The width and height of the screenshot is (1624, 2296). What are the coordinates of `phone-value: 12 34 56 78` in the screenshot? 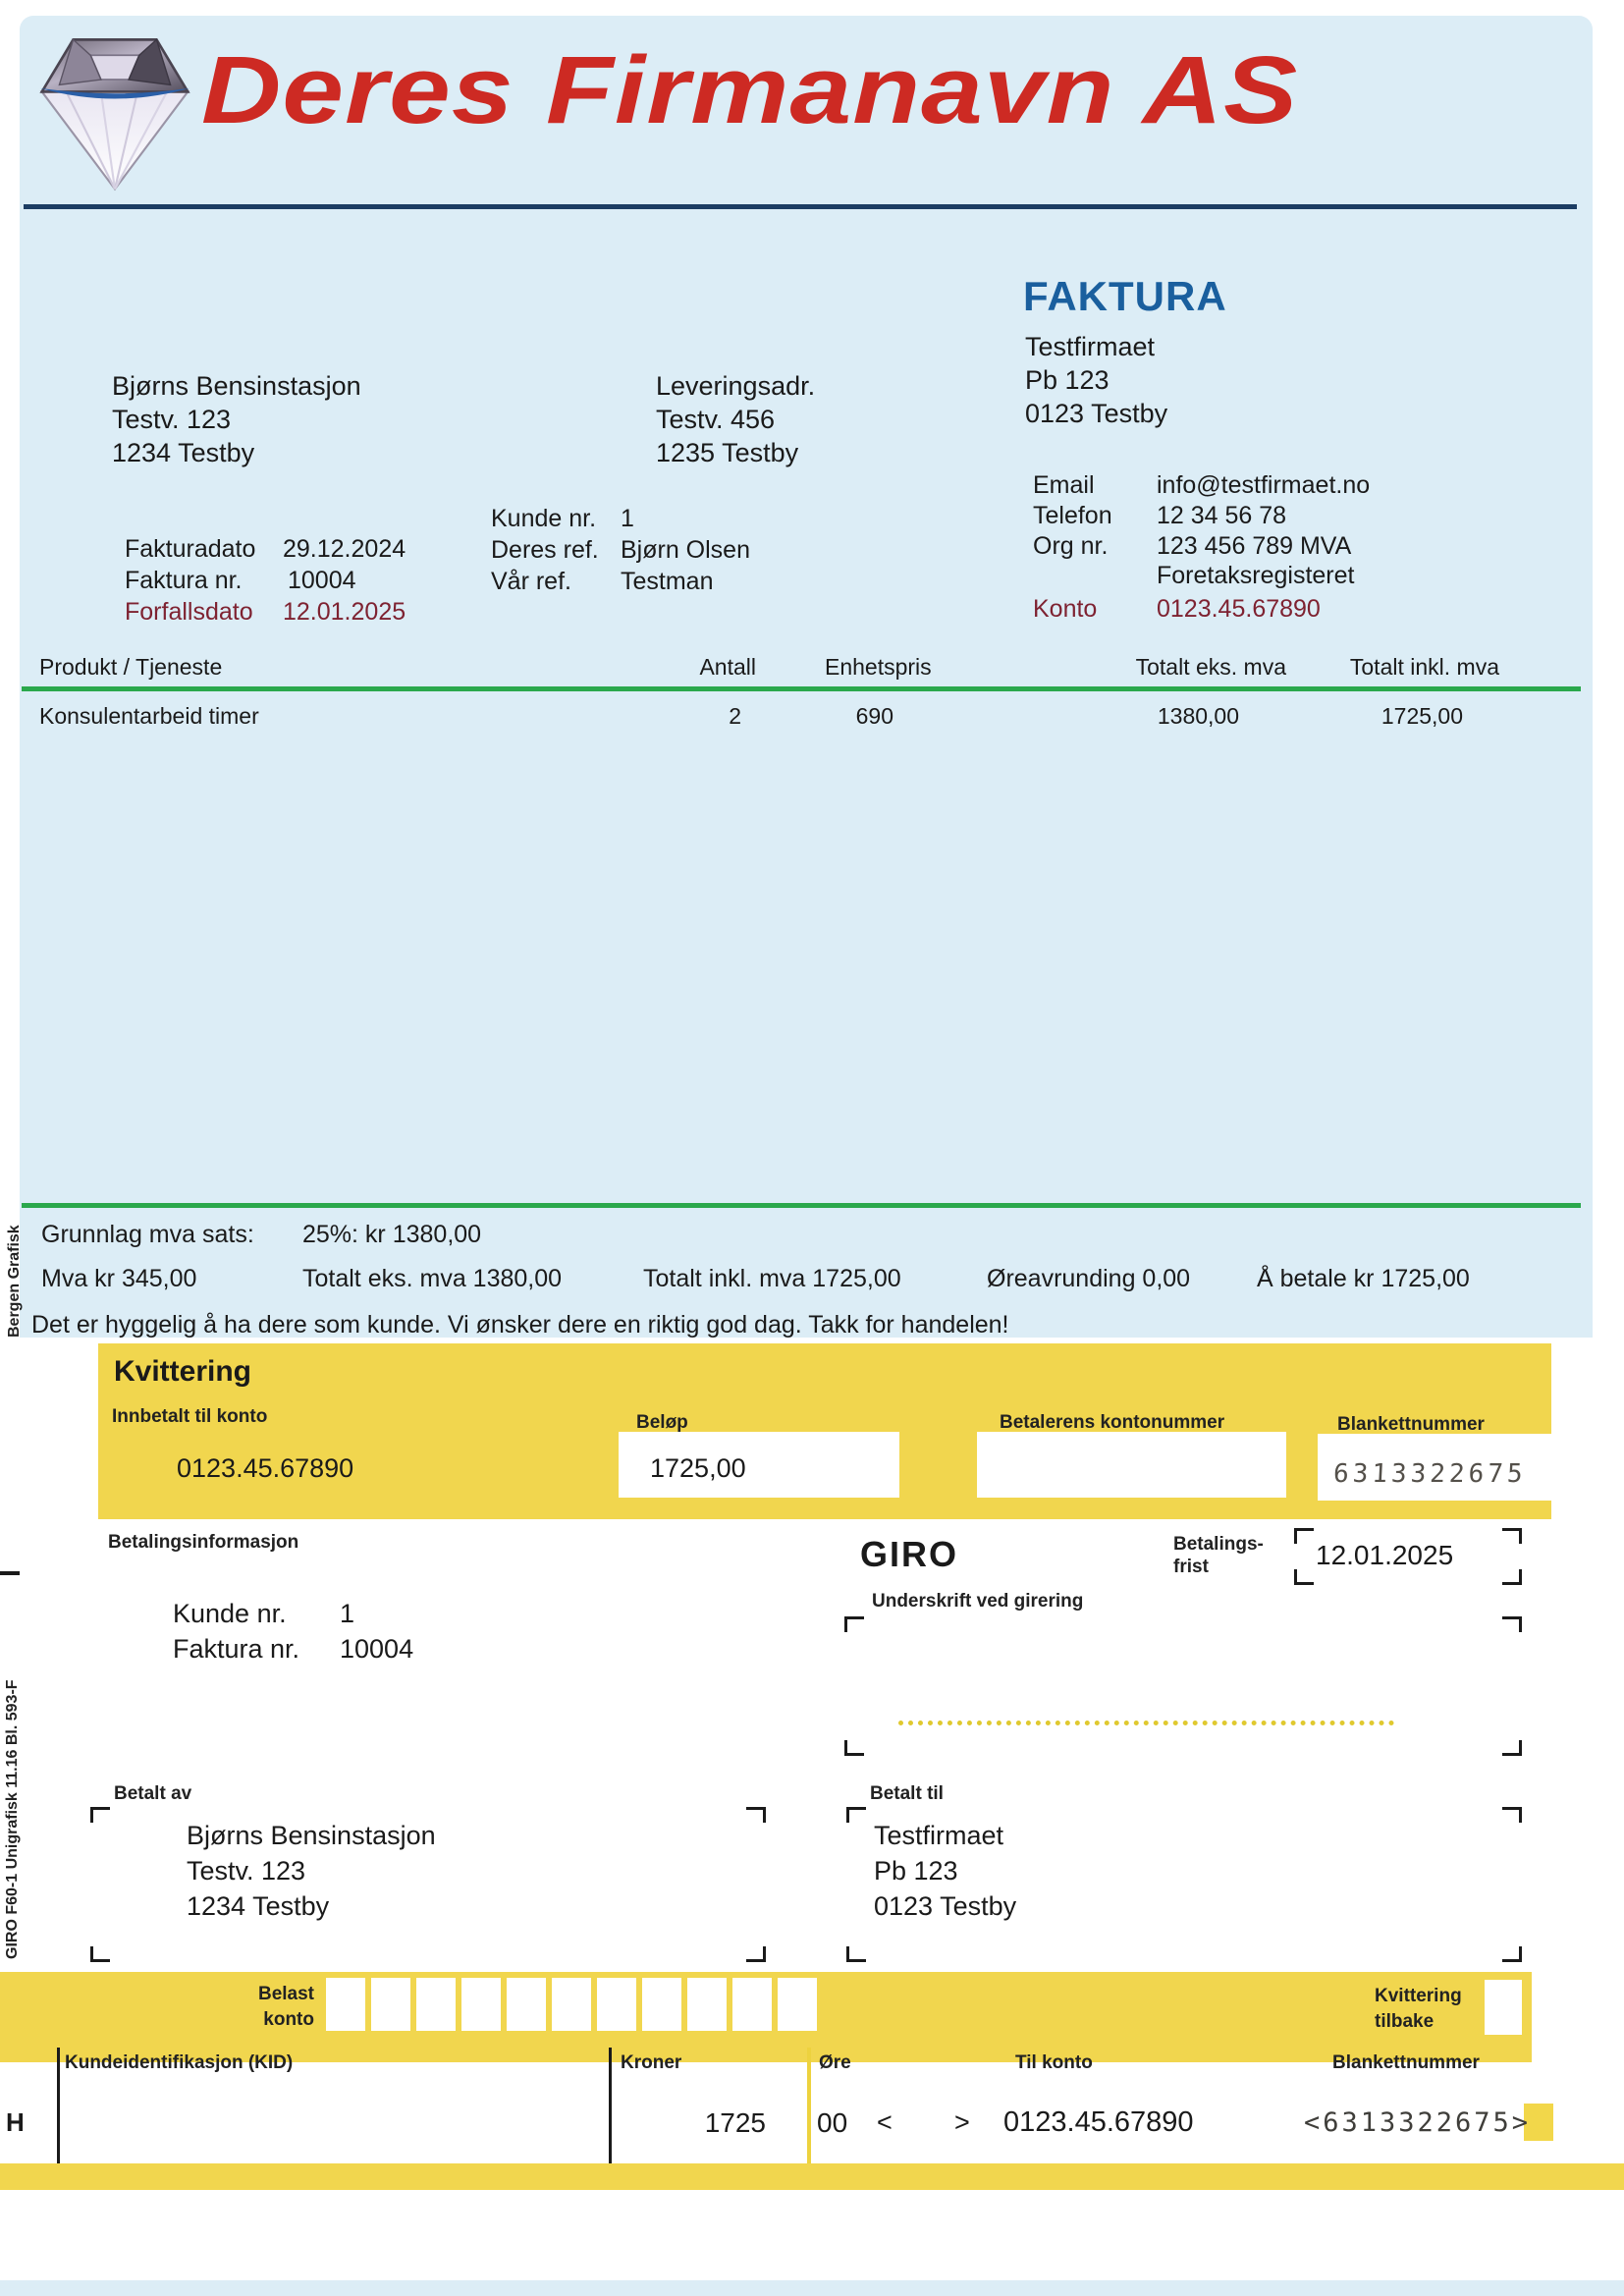 It's located at (1222, 515).